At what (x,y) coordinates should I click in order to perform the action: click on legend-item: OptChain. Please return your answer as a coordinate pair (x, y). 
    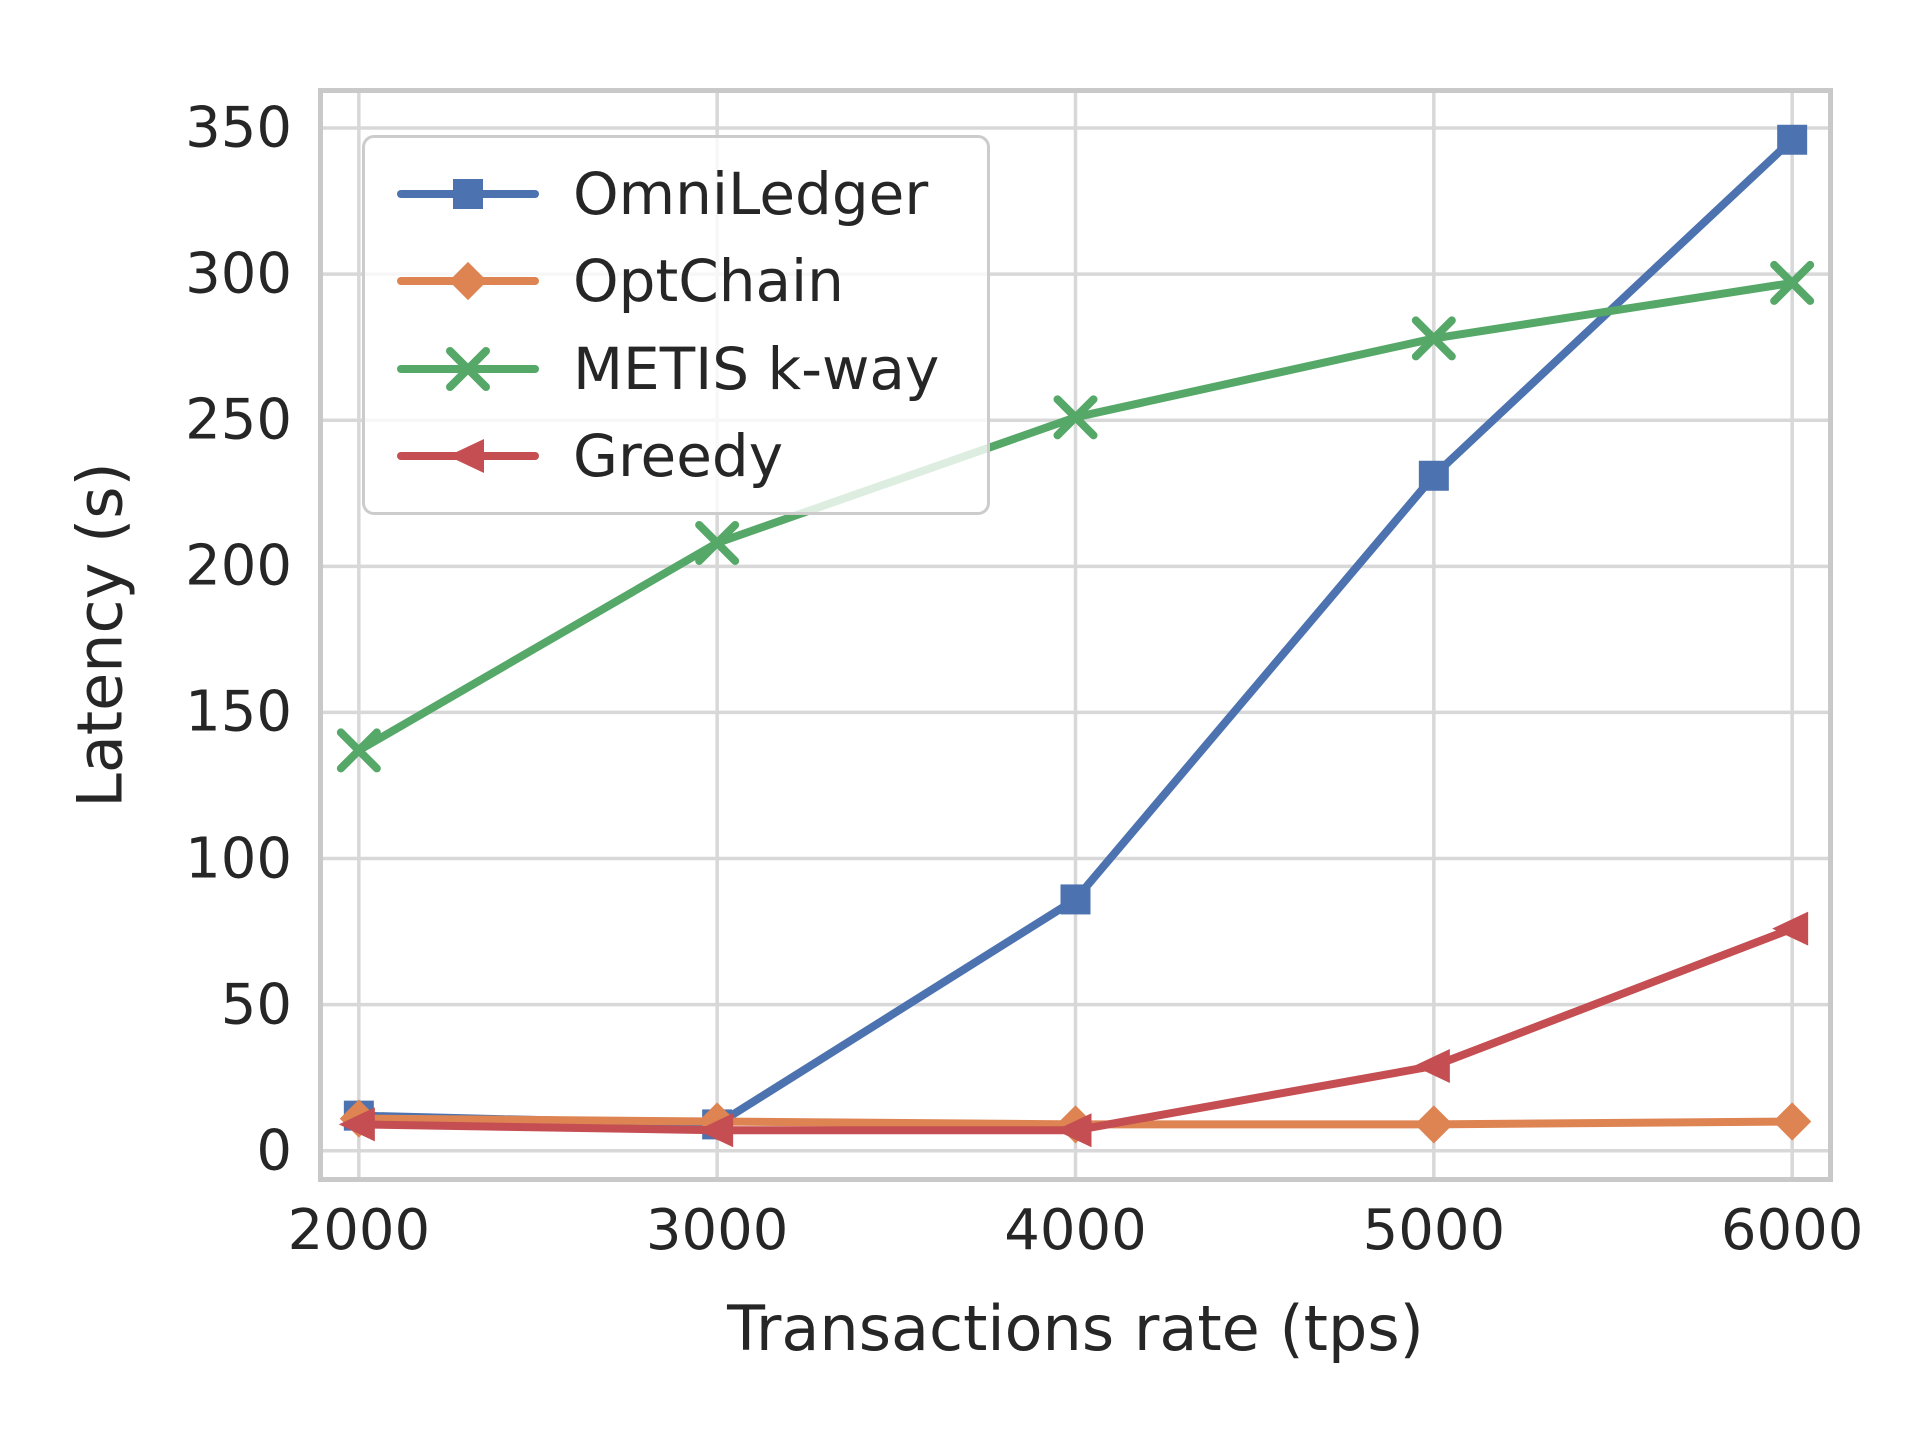
    Looking at the image, I should click on (685, 281).